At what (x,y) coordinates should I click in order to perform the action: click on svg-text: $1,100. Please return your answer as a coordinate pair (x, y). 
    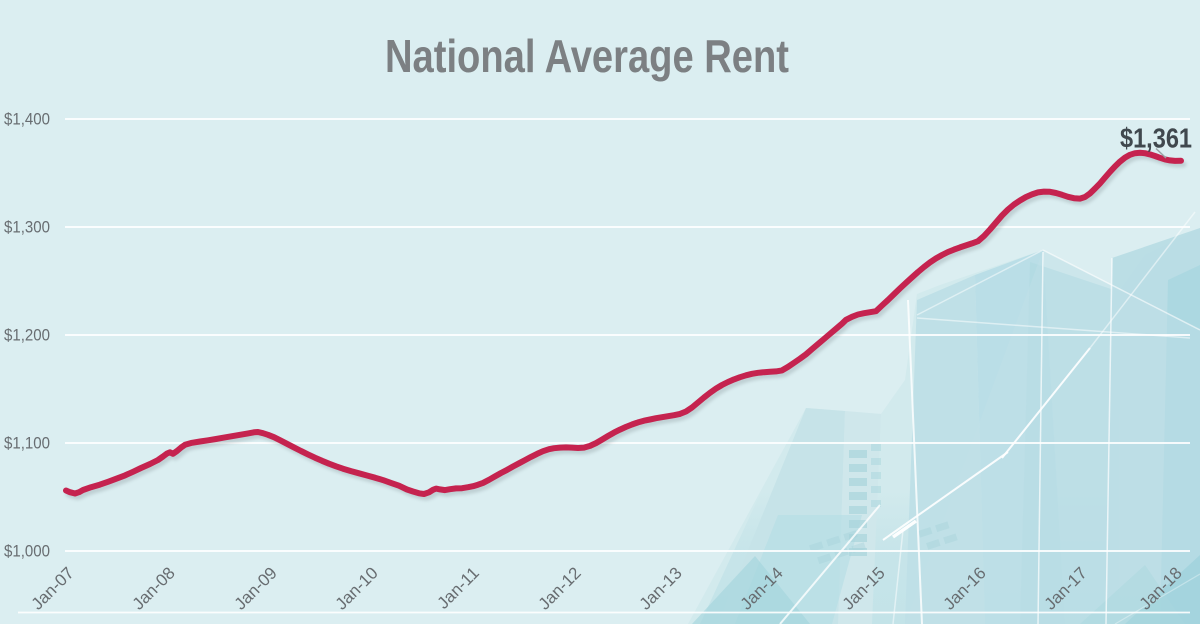
    Looking at the image, I should click on (27, 443).